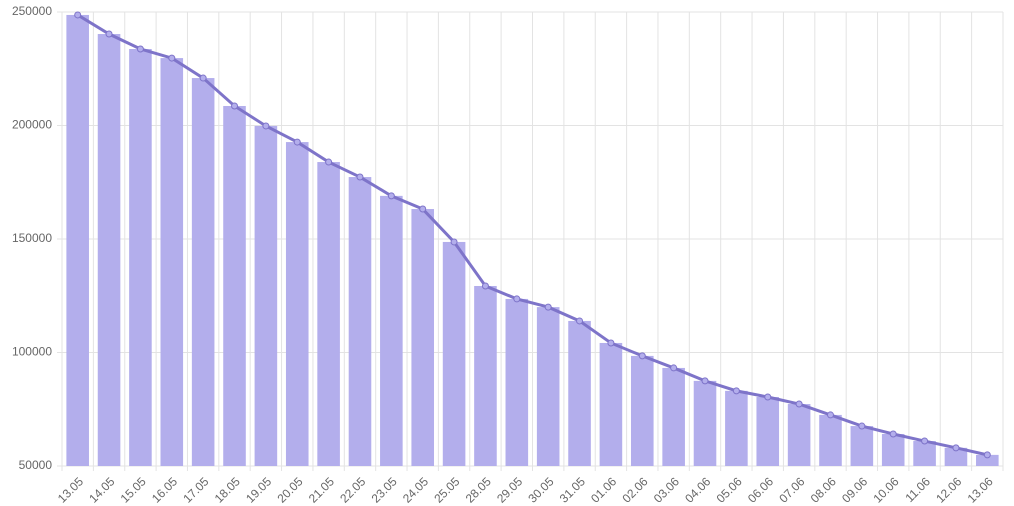 This screenshot has height=506, width=1014. Describe the element at coordinates (227, 489) in the screenshot. I see `x-tick-label: 18.05` at that location.